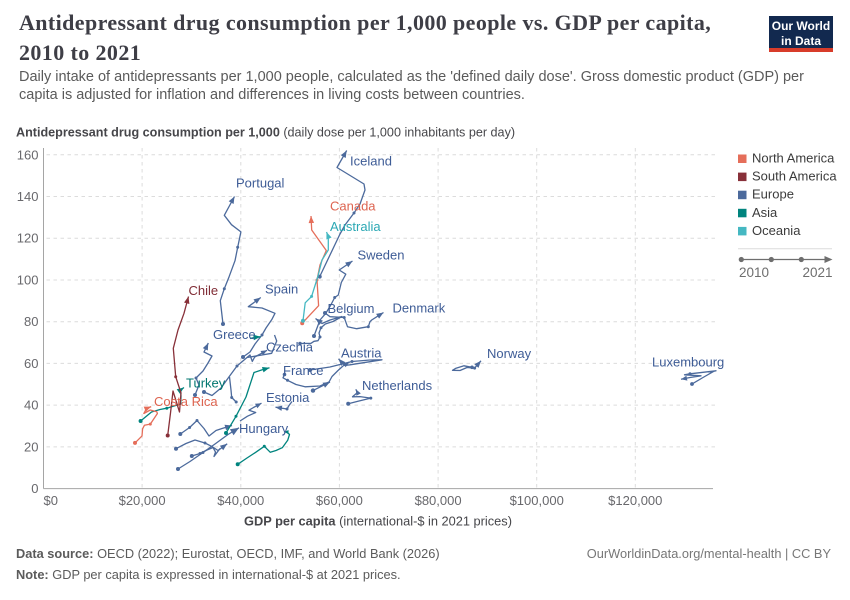  I want to click on svg-text: Sweden, so click(381, 255).